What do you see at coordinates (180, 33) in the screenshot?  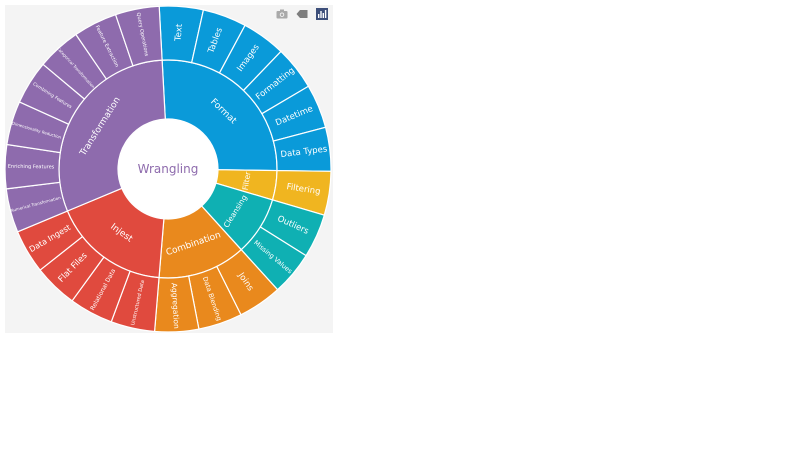 I see `label-text: Text` at bounding box center [180, 33].